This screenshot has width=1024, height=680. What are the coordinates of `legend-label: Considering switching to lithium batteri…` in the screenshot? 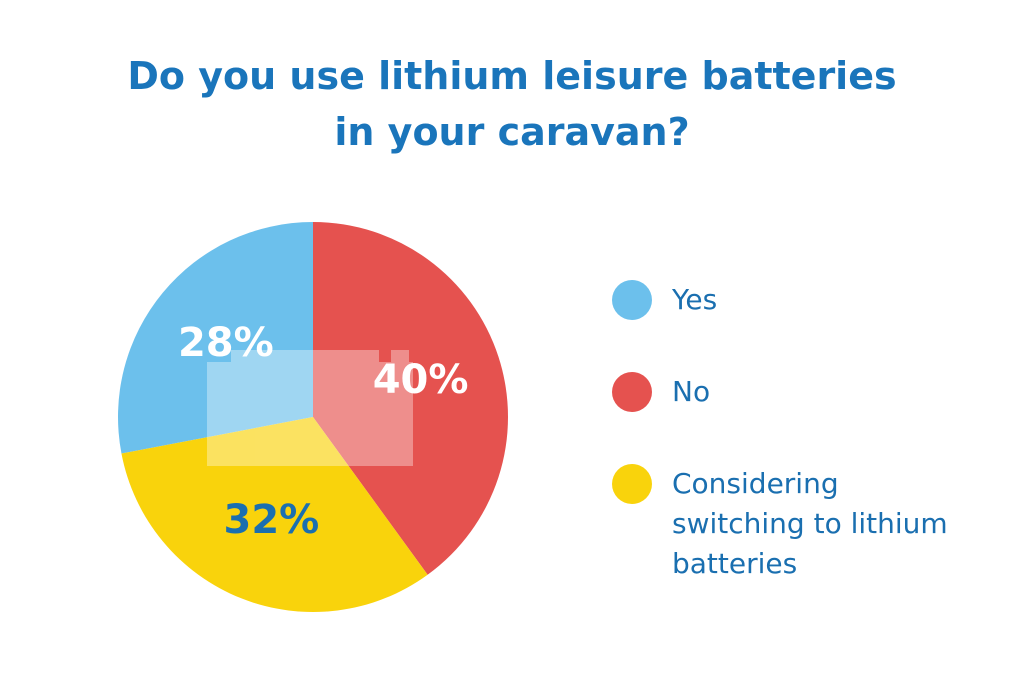 It's located at (810, 523).